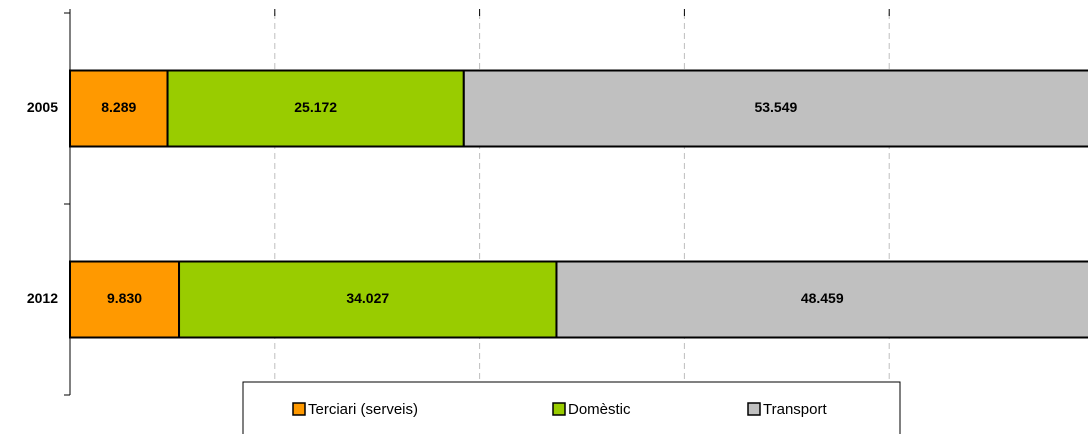 The image size is (1088, 434). What do you see at coordinates (363, 409) in the screenshot?
I see `legend-label: Terciari (serveis)` at bounding box center [363, 409].